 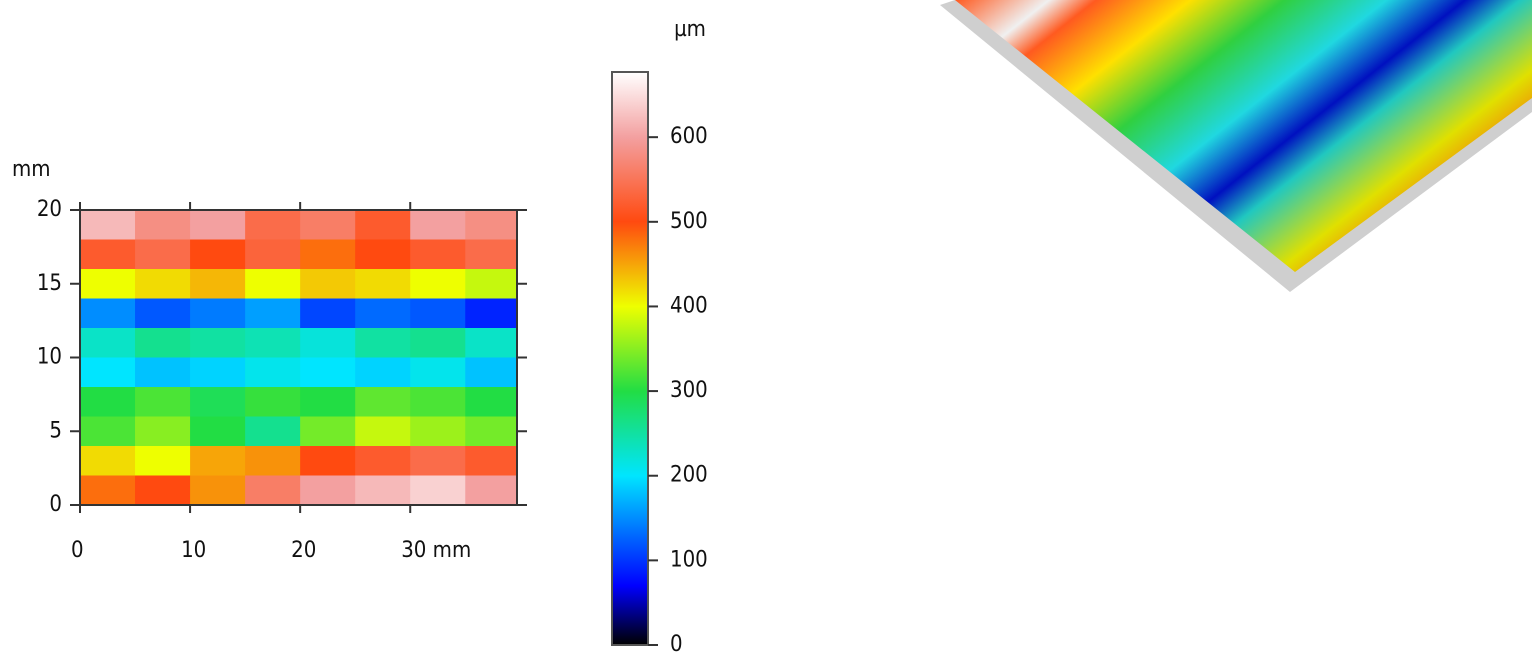 What do you see at coordinates (689, 559) in the screenshot?
I see `colorbar-tick-label: 100` at bounding box center [689, 559].